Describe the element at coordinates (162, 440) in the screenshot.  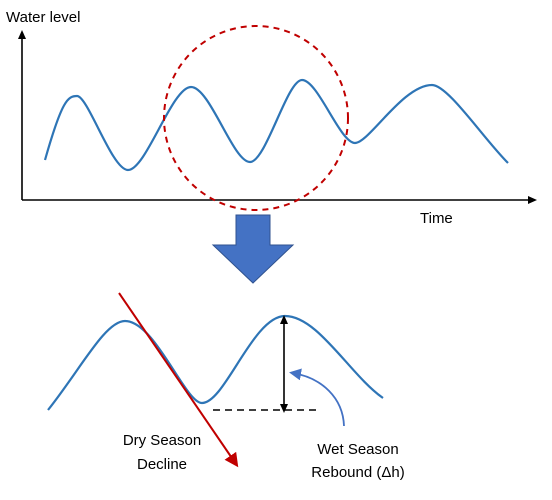
I see `dry-season-label-line1: Dry Season` at that location.